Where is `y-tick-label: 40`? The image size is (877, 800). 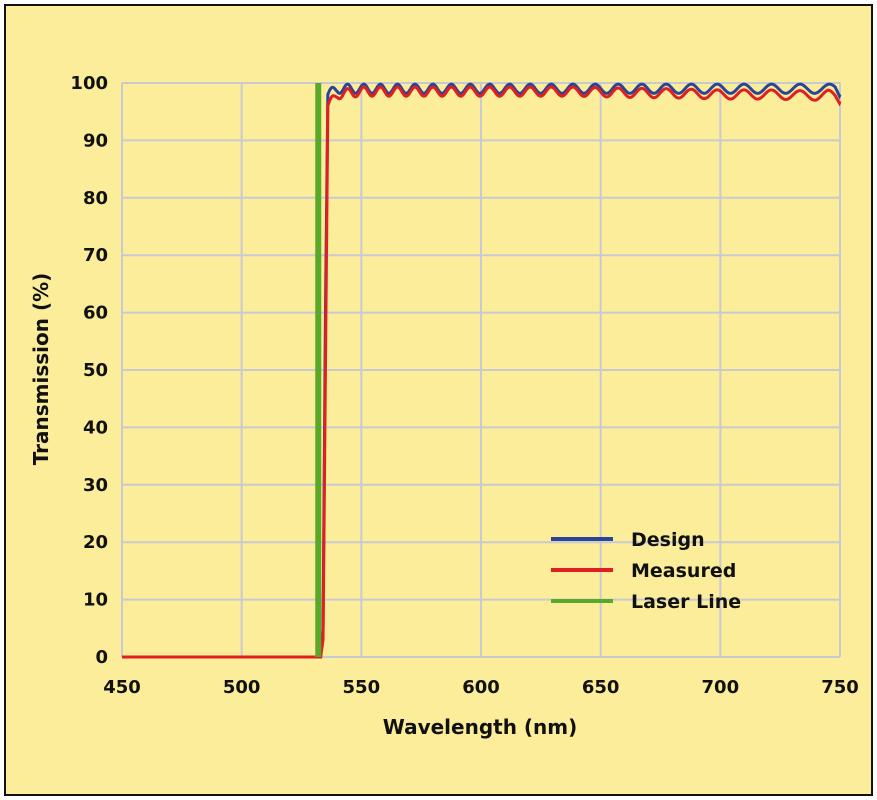 y-tick-label: 40 is located at coordinates (95, 427).